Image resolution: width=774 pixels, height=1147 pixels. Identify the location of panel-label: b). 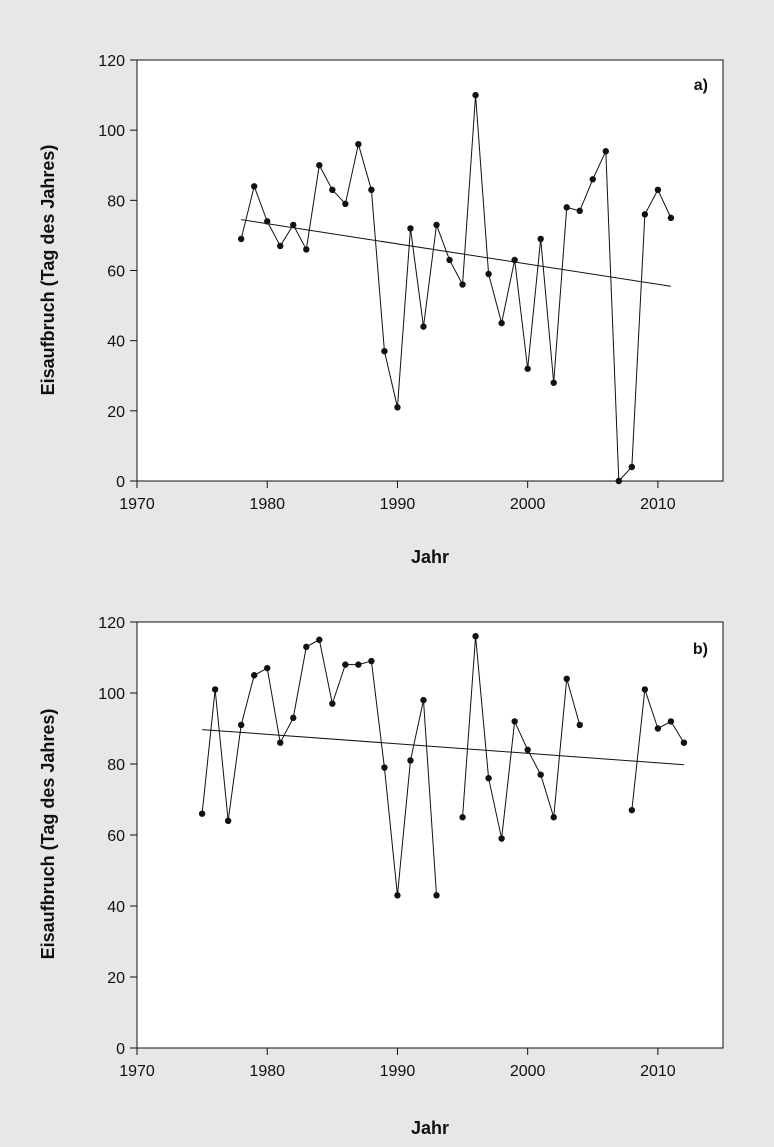
(700, 649).